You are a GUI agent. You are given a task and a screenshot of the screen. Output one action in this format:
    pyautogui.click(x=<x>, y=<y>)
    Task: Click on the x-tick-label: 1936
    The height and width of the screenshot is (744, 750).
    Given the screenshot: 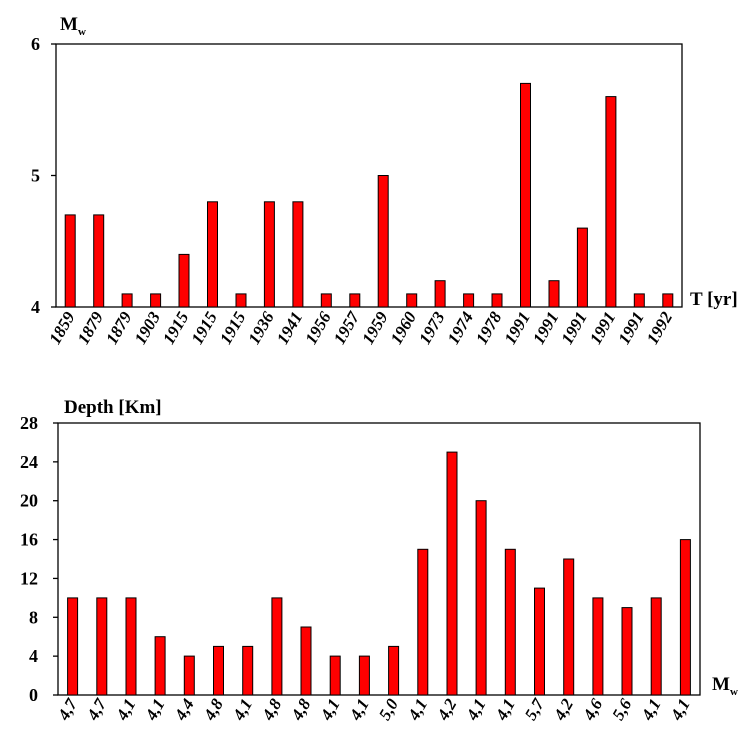 What is the action you would take?
    pyautogui.click(x=261, y=327)
    